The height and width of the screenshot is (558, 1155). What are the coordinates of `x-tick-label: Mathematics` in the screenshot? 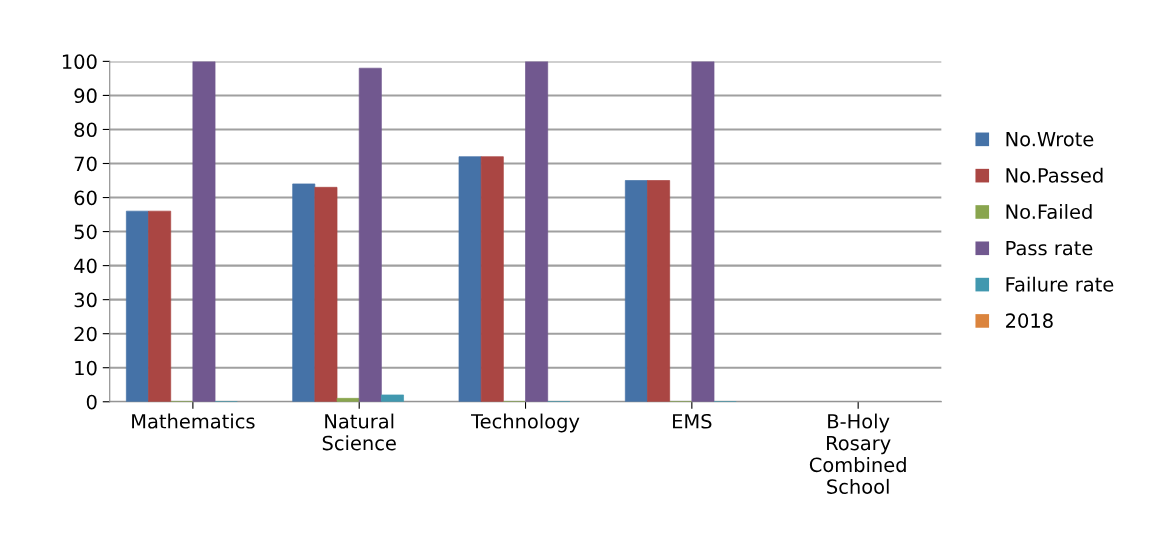 It's located at (193, 421).